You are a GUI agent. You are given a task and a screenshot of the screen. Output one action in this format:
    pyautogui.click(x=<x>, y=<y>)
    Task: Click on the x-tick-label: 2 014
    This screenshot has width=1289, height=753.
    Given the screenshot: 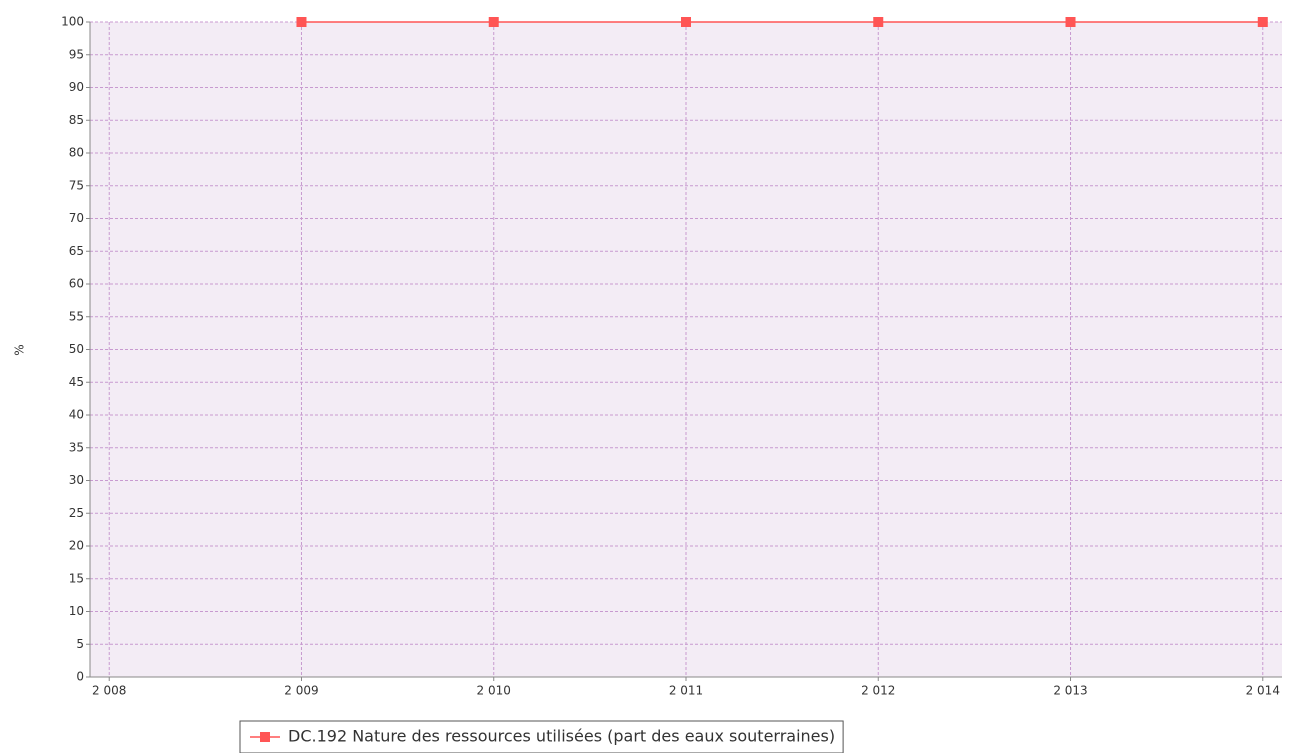 What is the action you would take?
    pyautogui.click(x=1263, y=691)
    